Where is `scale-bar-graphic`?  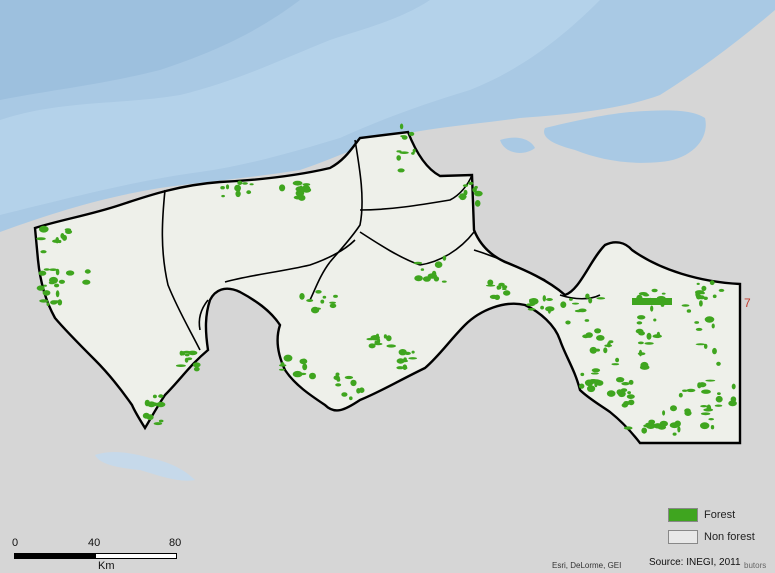
scale-bar-graphic is located at coordinates (95, 556).